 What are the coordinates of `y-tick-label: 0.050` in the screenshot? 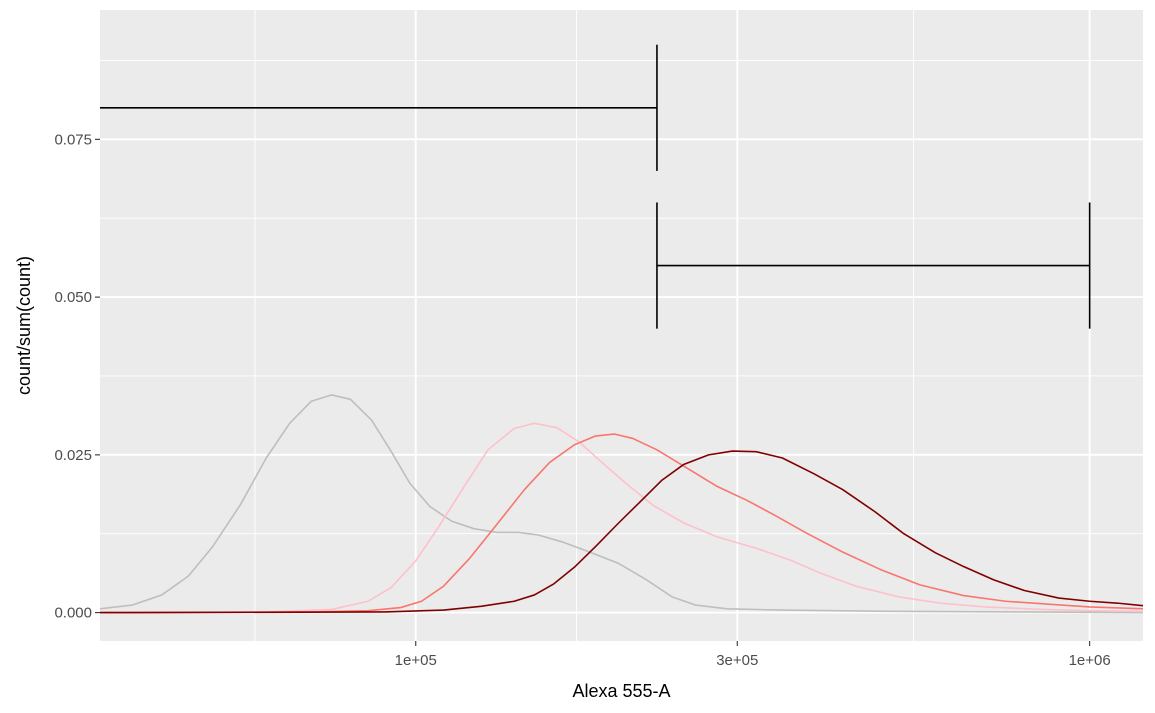 It's located at (73, 297).